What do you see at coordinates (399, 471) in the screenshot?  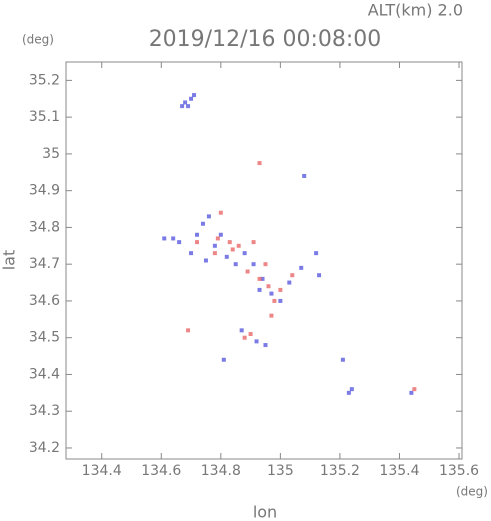 I see `x-tick-label: 135.4` at bounding box center [399, 471].